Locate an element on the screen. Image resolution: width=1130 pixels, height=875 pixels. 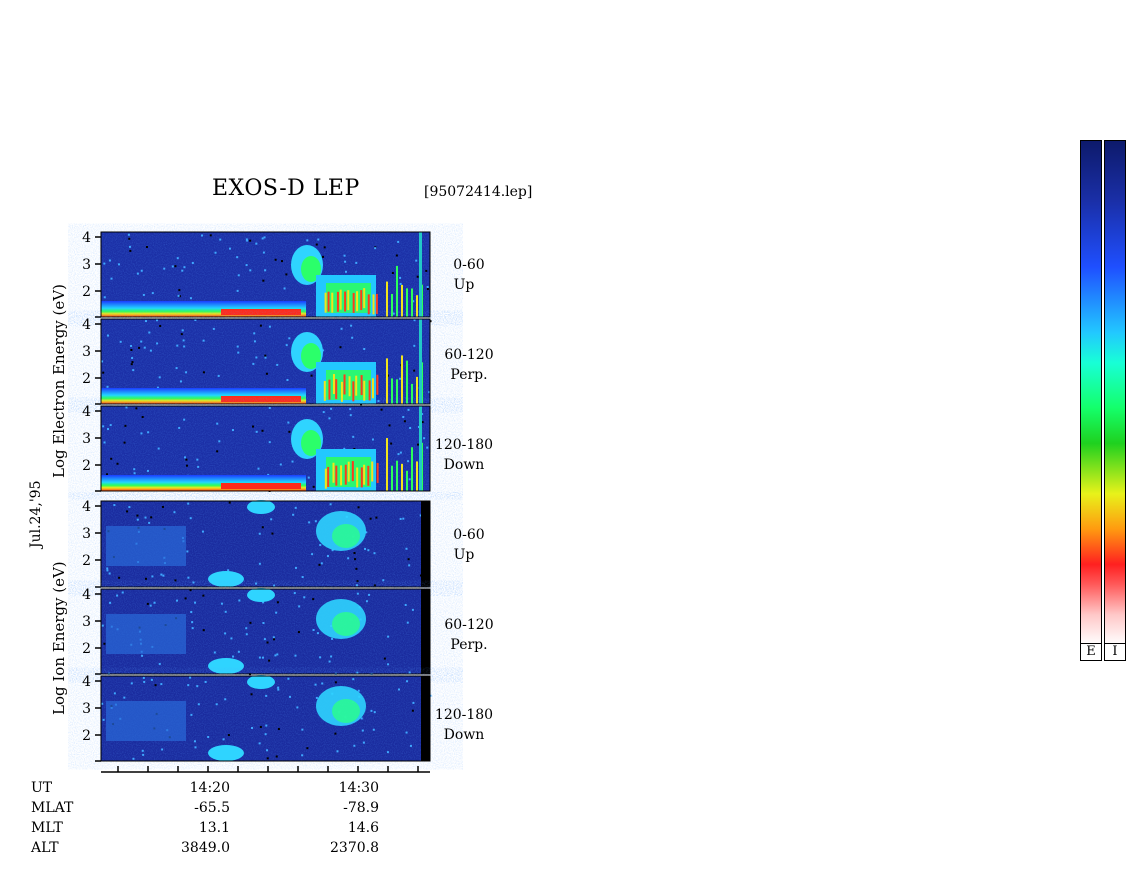
orbit-row-mlat-value-1: -65.5 is located at coordinates (212, 808).